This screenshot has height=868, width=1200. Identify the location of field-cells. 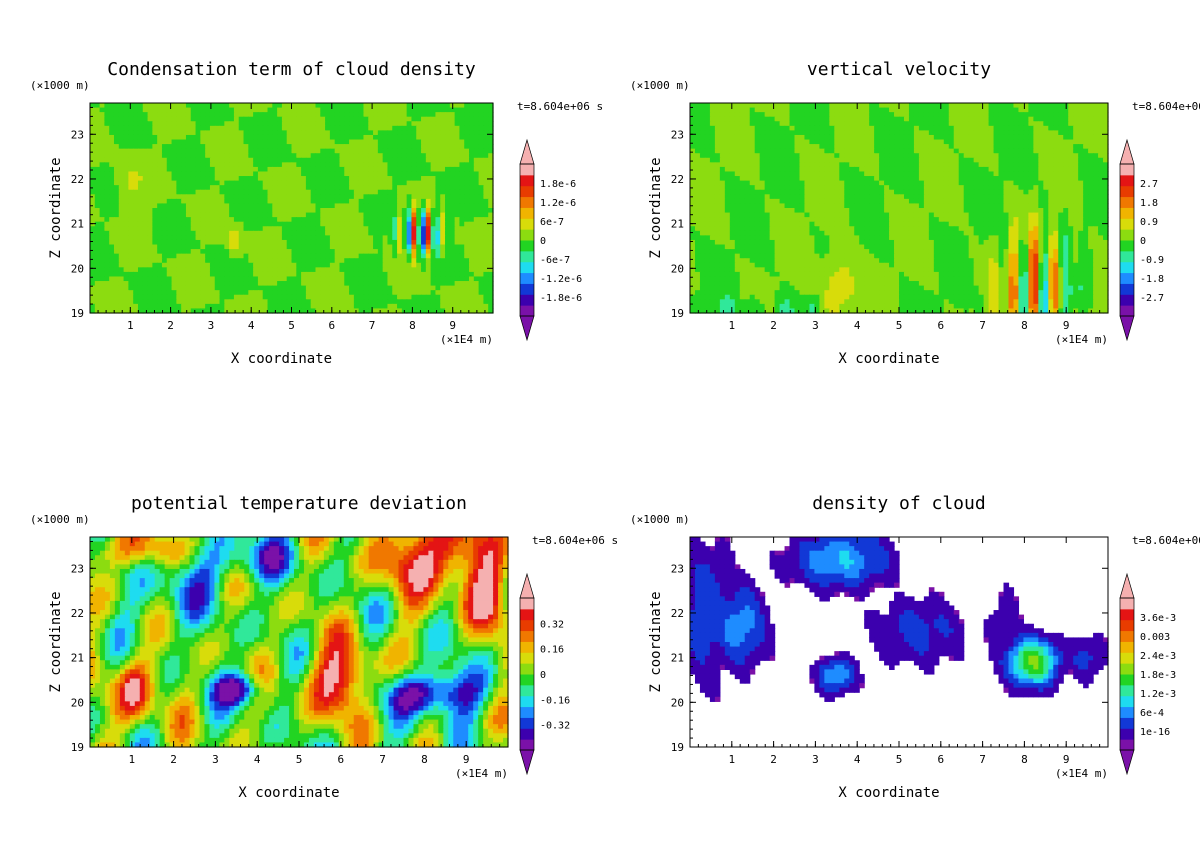
(899, 208).